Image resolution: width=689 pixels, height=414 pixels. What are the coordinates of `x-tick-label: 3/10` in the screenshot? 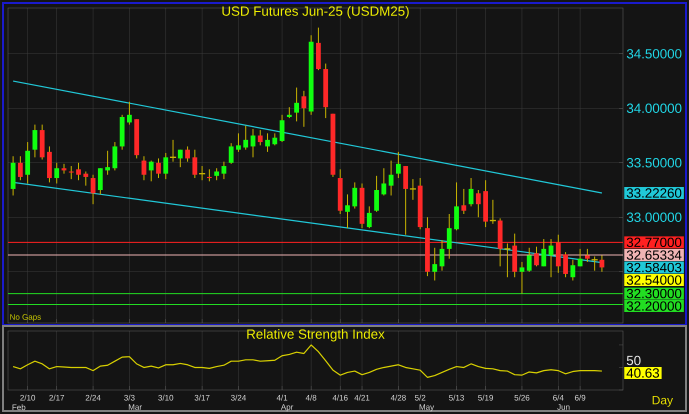 It's located at (166, 397).